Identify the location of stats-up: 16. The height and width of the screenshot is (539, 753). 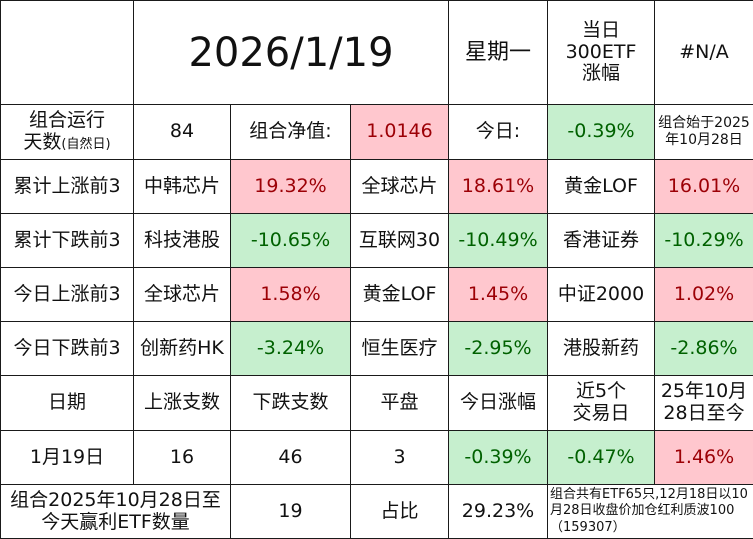
(182, 458).